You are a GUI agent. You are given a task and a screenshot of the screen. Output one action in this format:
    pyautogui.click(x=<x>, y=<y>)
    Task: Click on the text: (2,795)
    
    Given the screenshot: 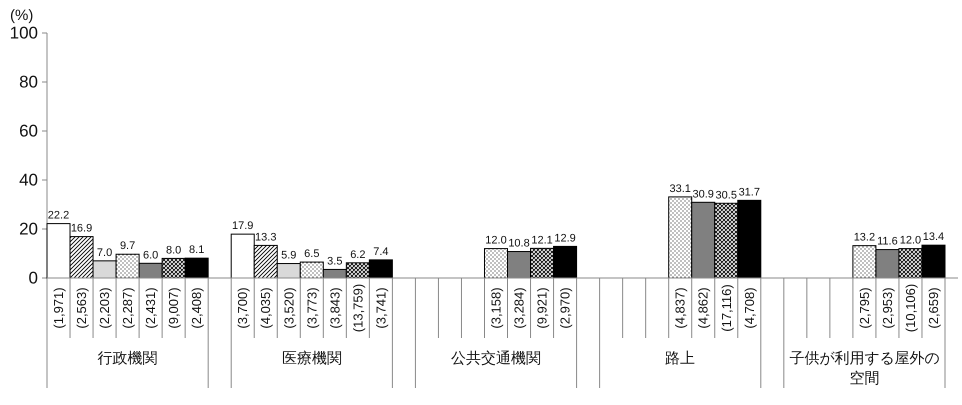 What is the action you would take?
    pyautogui.click(x=864, y=308)
    